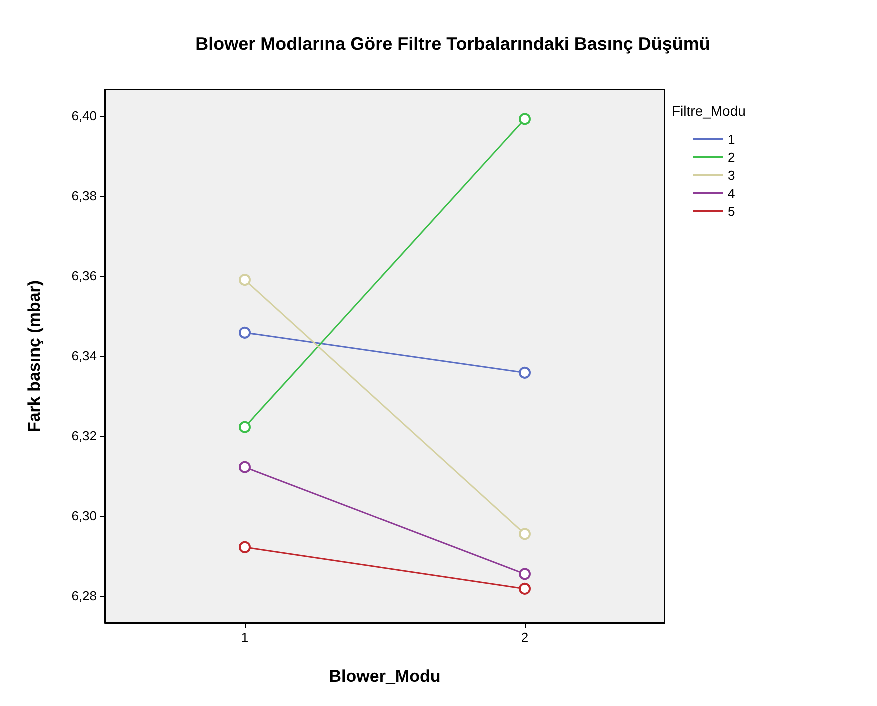  Describe the element at coordinates (453, 44) in the screenshot. I see `chart-title: Blower Modlarına Göre Filtre Torbalarındaki Basınç Düşümü` at that location.